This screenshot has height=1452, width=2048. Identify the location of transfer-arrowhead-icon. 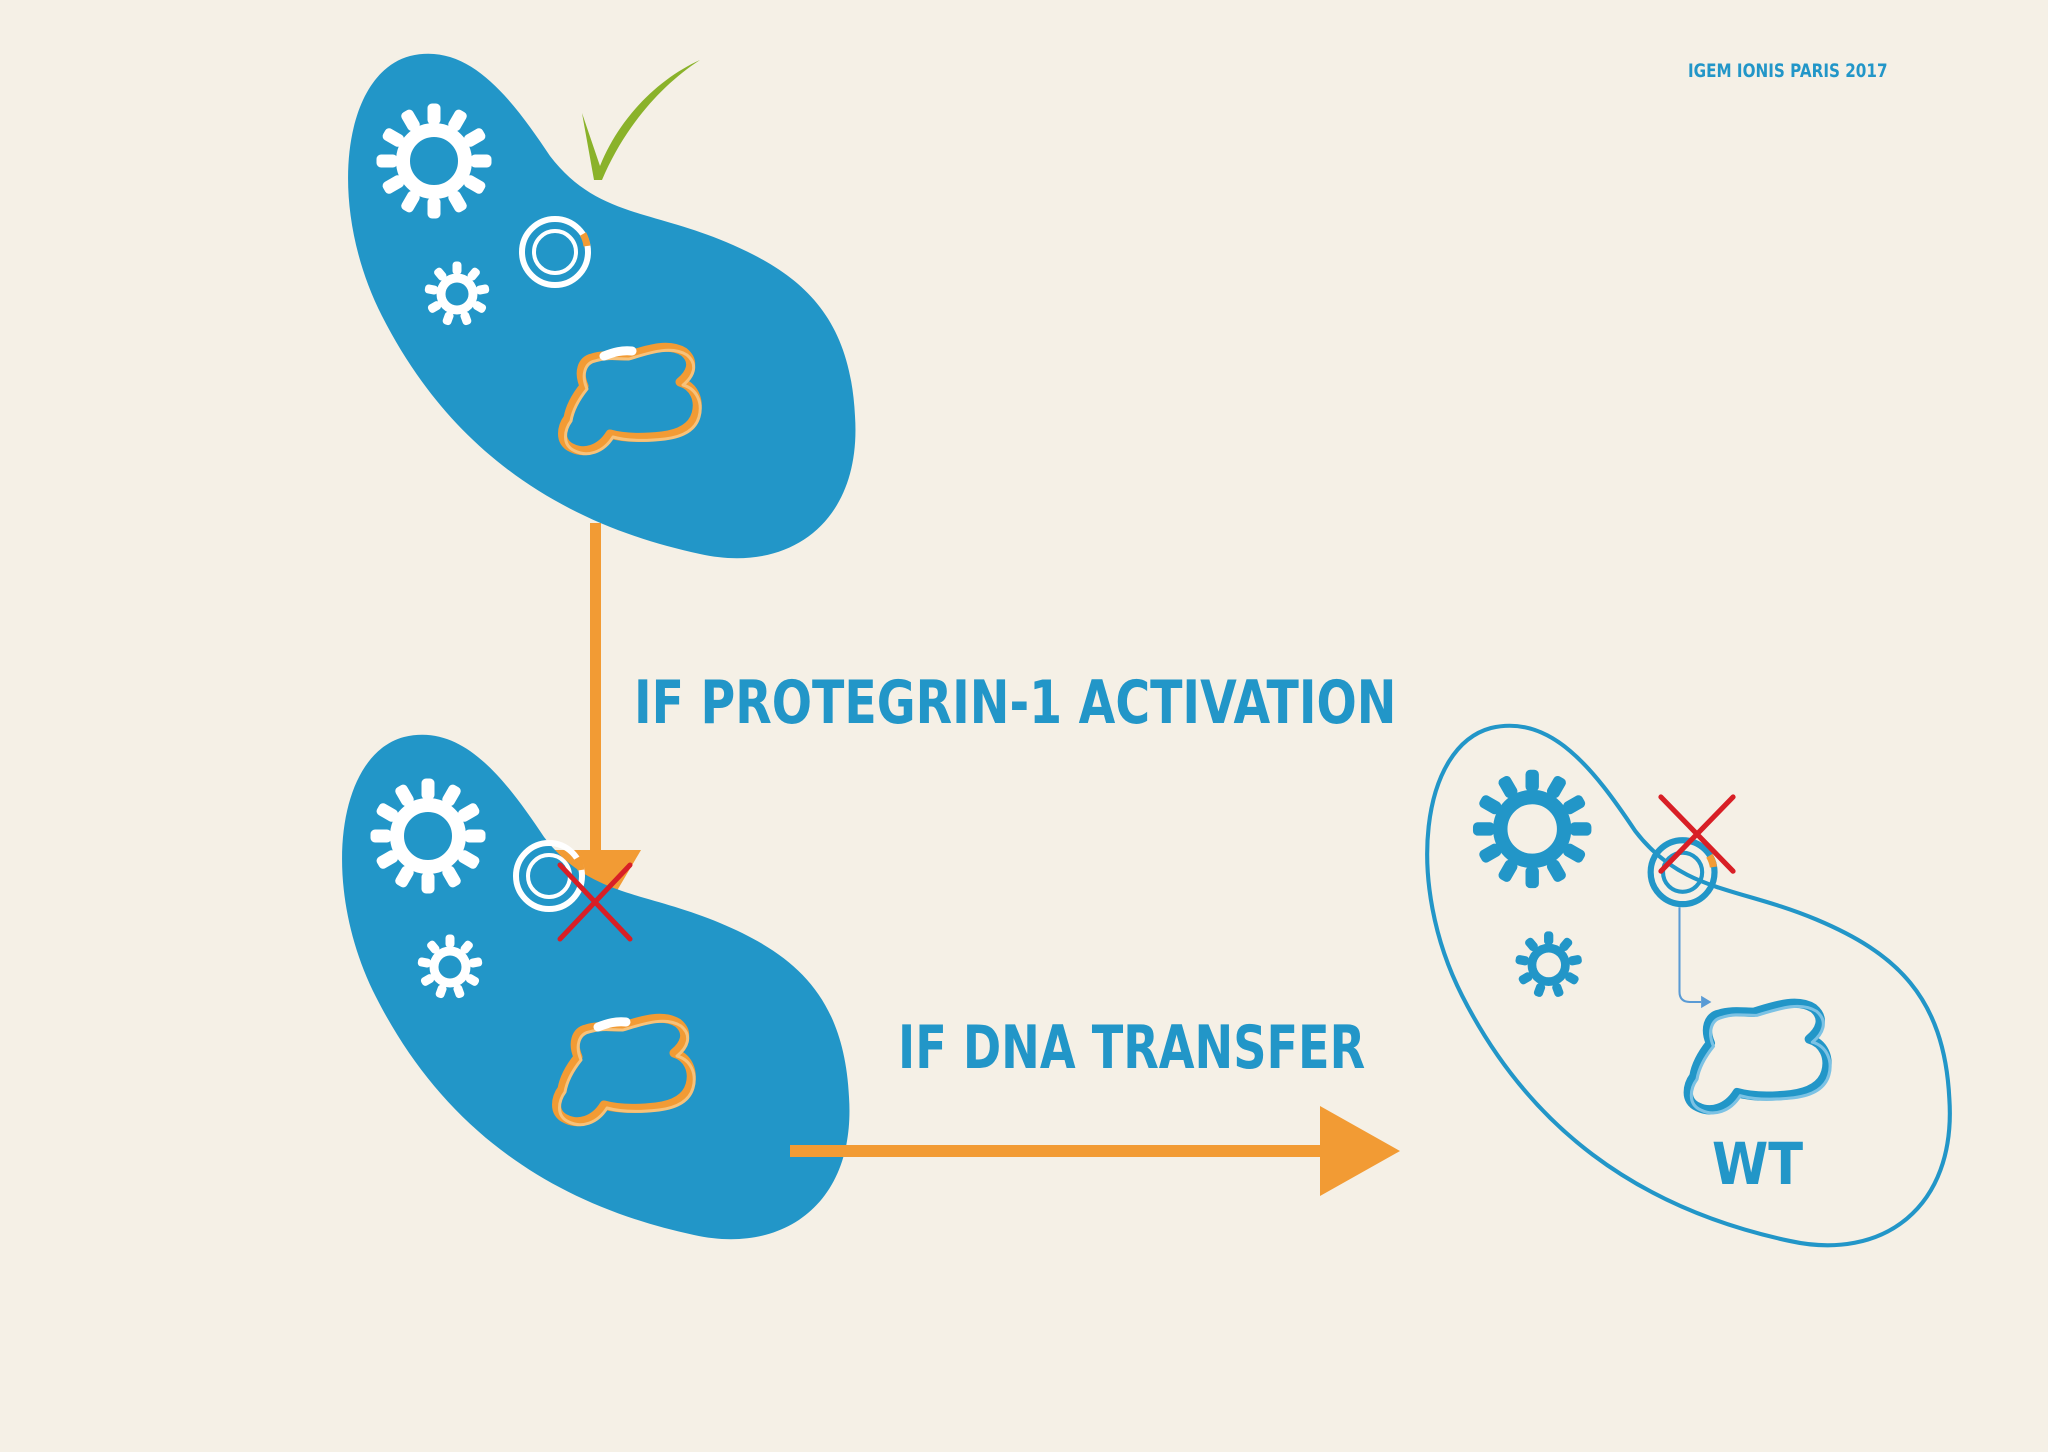
(1706, 1002).